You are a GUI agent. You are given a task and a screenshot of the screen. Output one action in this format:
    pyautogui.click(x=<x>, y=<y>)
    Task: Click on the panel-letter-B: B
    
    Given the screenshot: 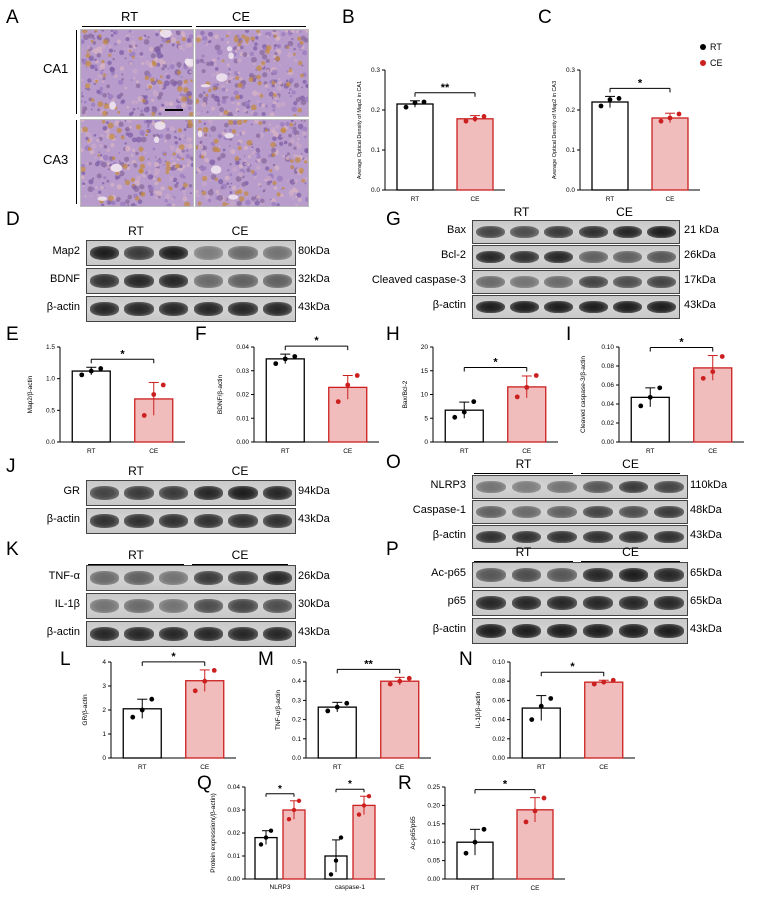 What is the action you would take?
    pyautogui.click(x=348, y=17)
    